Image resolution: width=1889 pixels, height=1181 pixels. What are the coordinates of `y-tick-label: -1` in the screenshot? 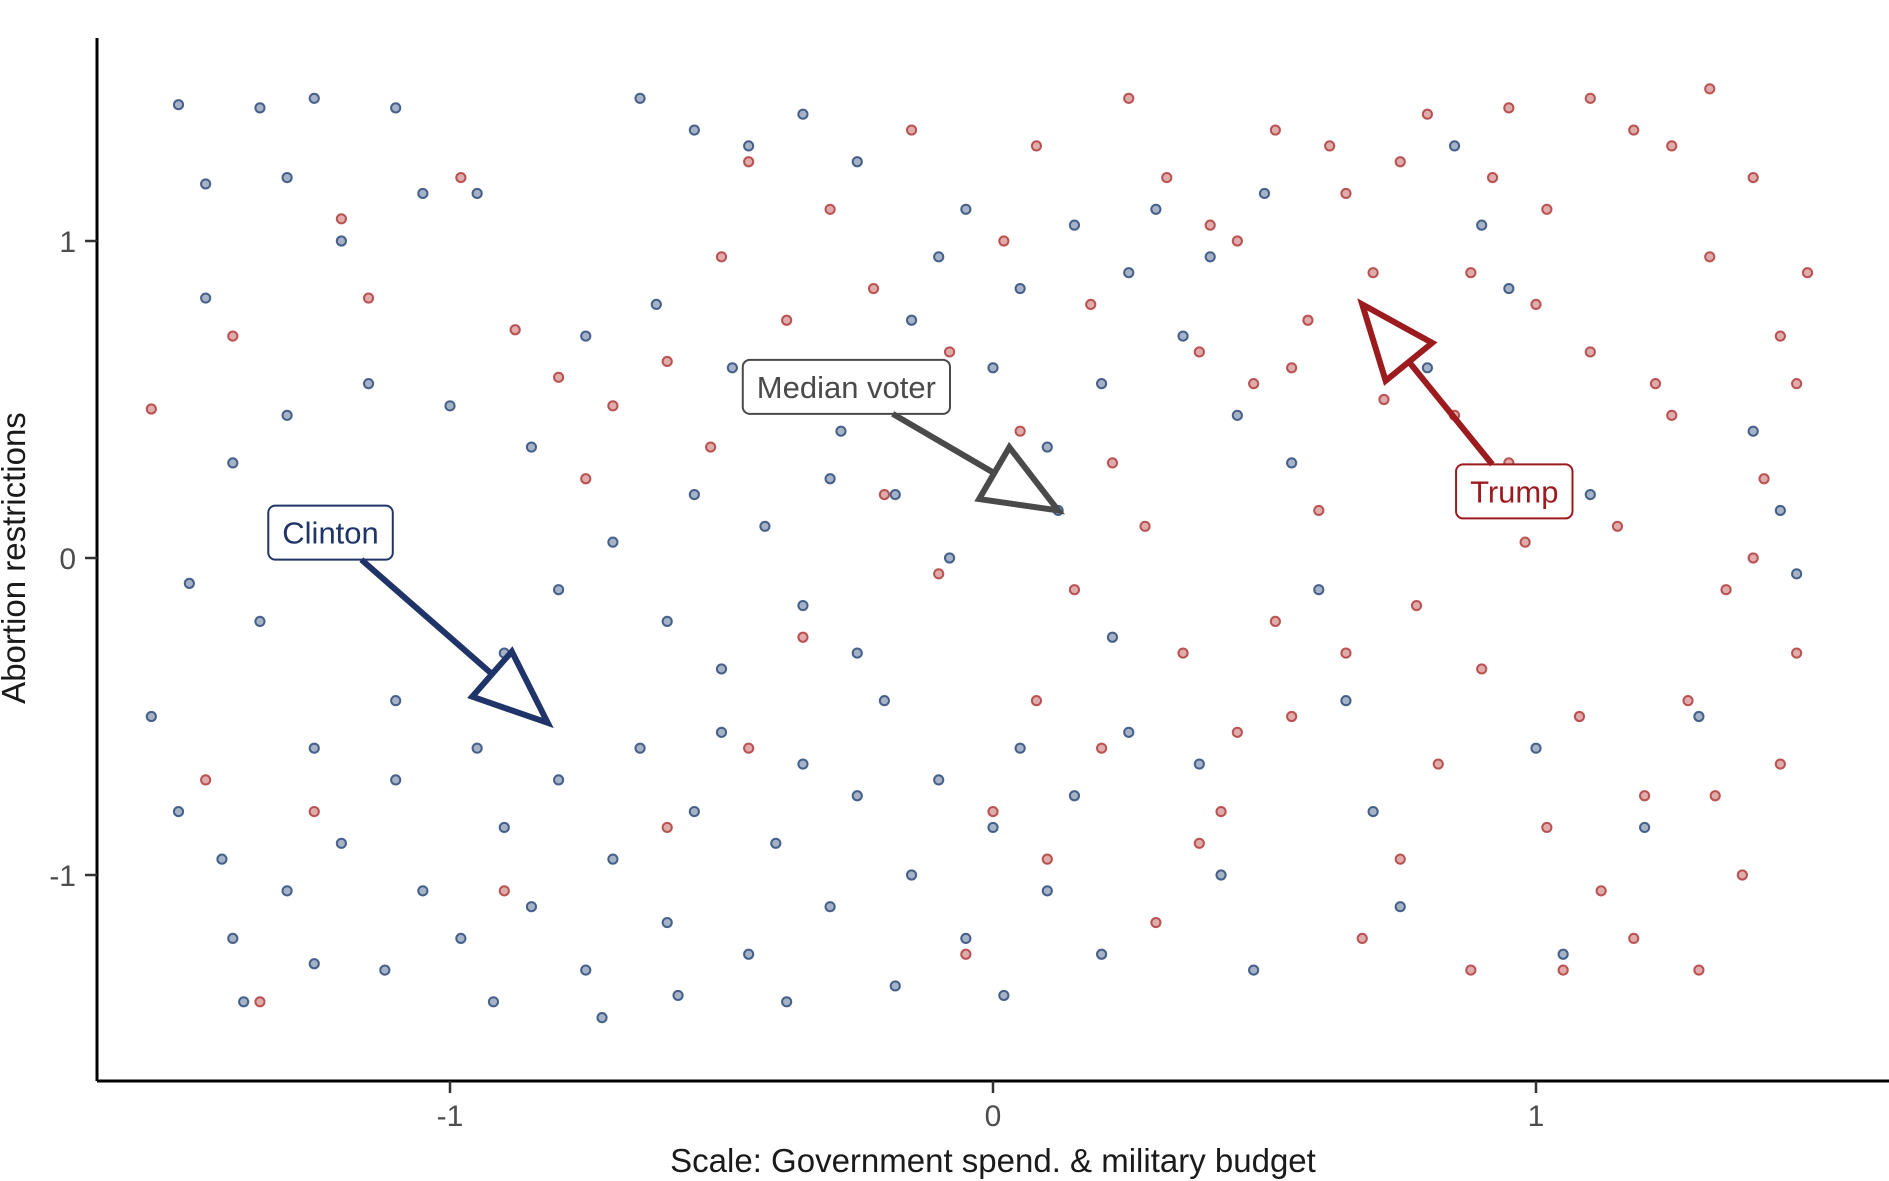 It's located at (62, 876).